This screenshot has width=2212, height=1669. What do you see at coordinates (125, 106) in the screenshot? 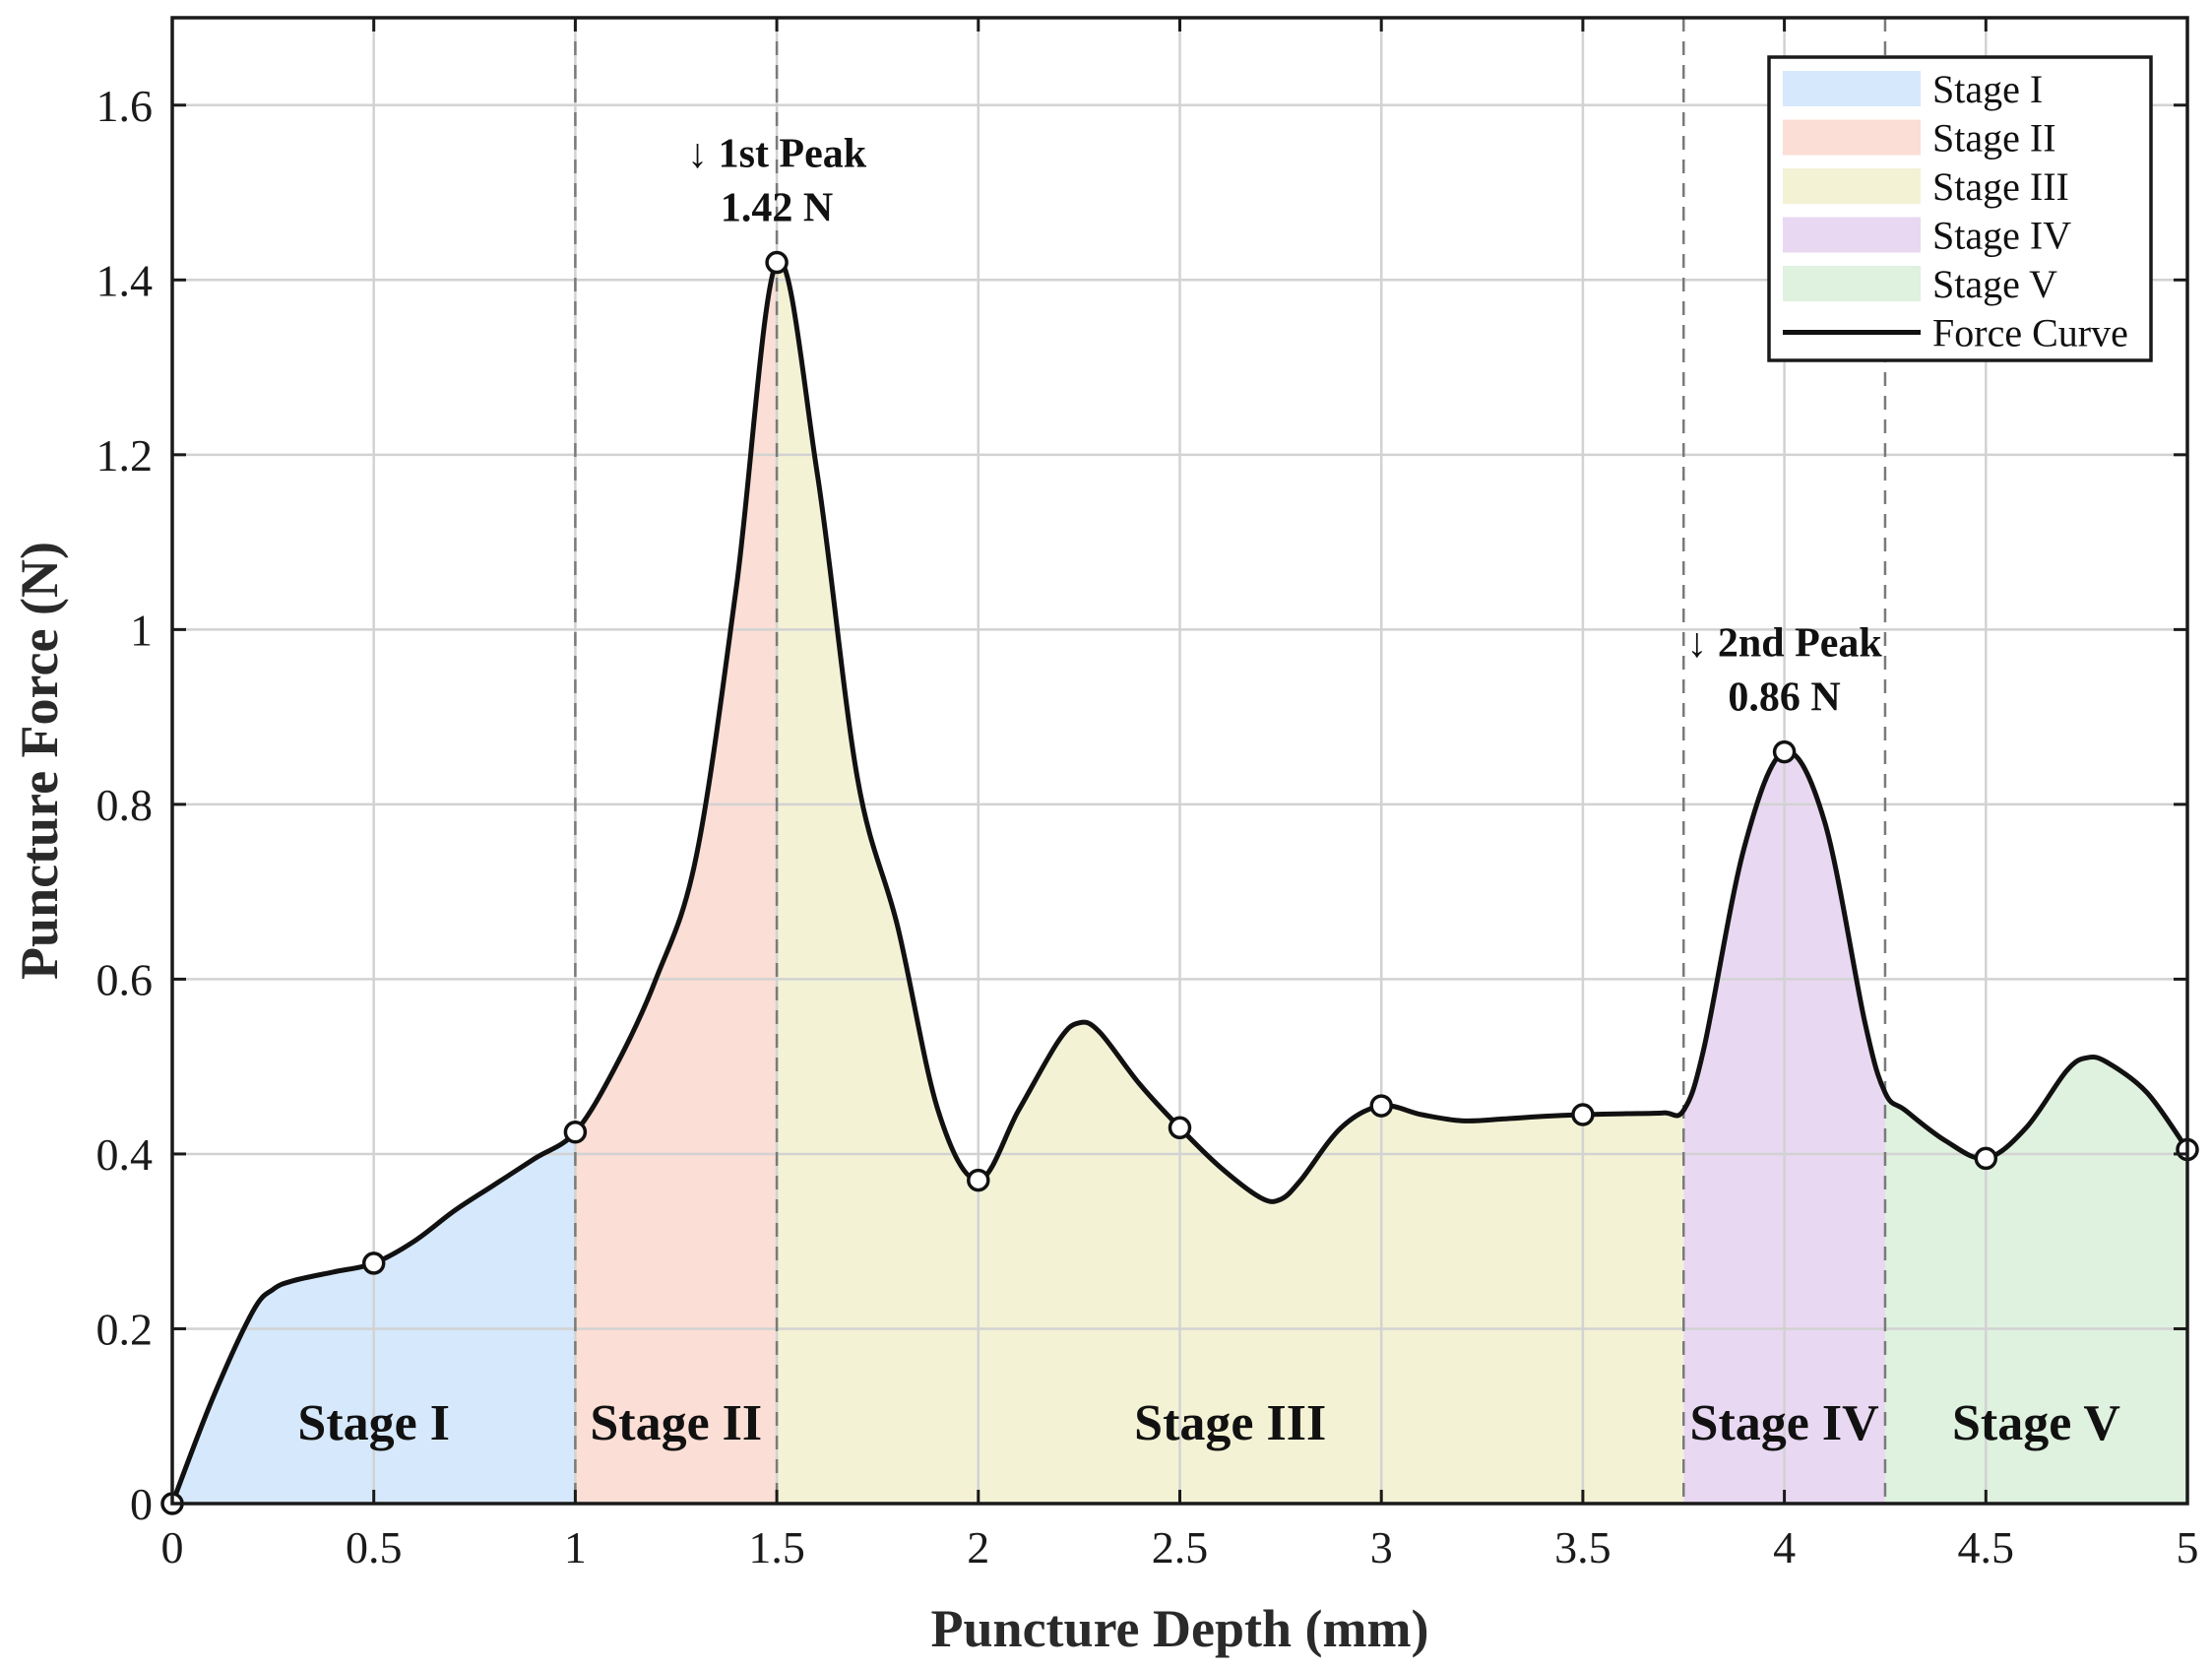
I see `y-tick-label: 1.6` at bounding box center [125, 106].